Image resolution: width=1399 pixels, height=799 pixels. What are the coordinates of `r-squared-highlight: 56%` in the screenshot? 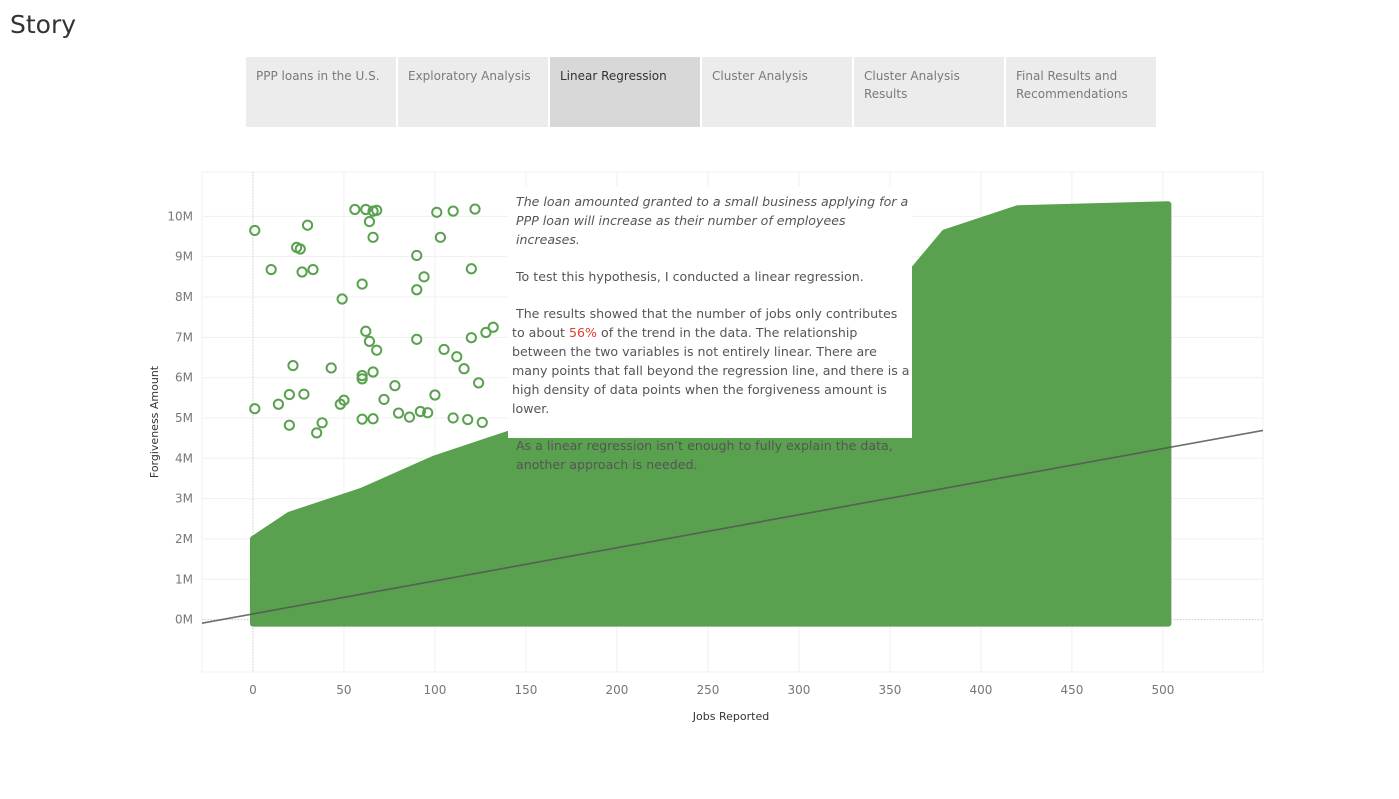 It's located at (583, 332).